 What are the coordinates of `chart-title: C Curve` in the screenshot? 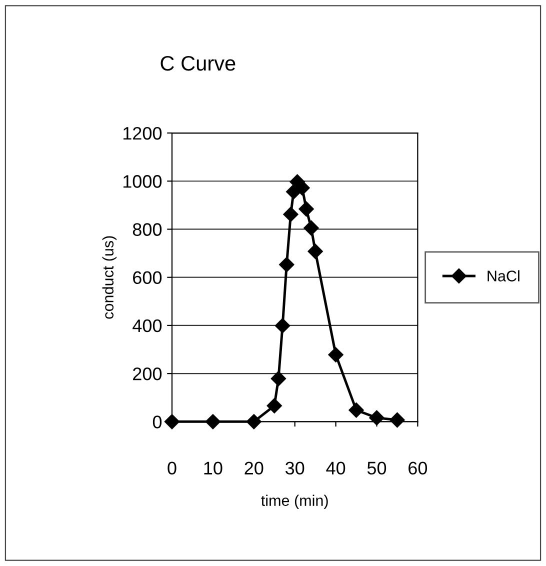 It's located at (198, 63).